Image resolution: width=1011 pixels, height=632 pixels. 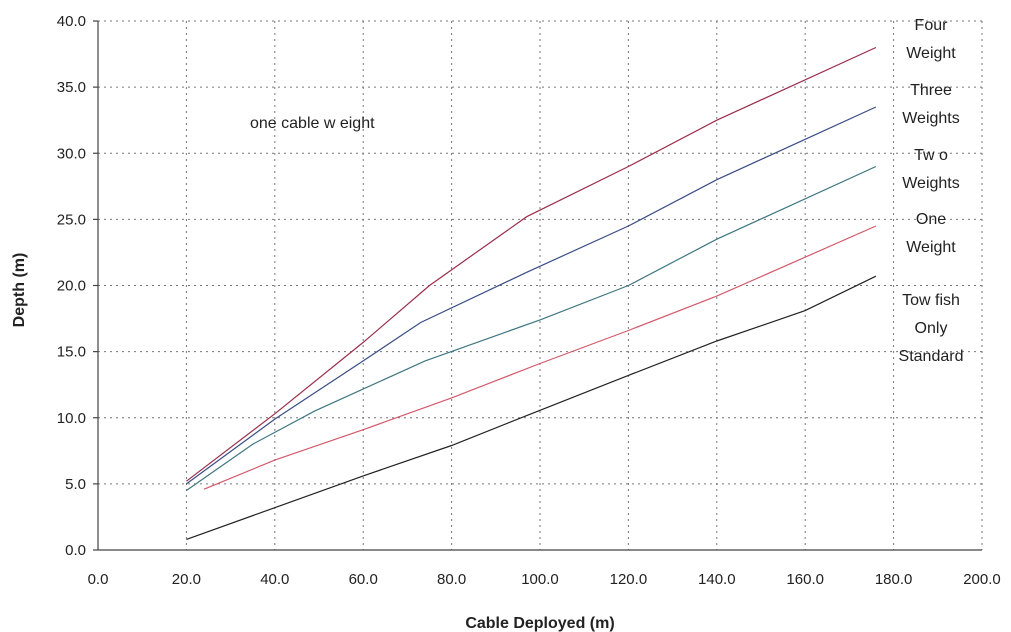 What do you see at coordinates (932, 25) in the screenshot?
I see `legend-label-line: Four` at bounding box center [932, 25].